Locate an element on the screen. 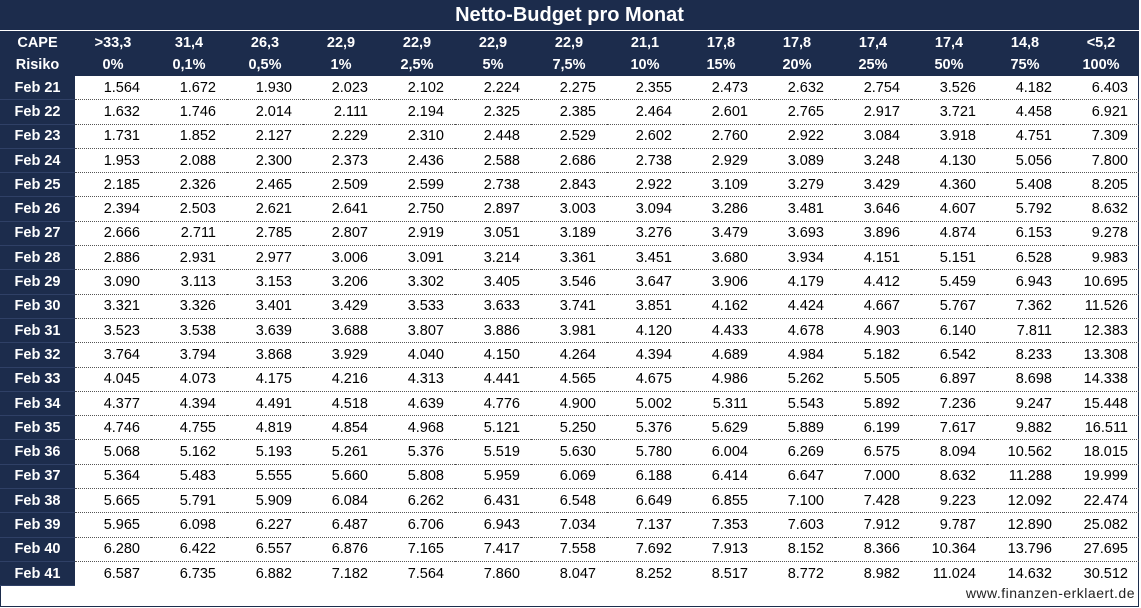 The image size is (1141, 608). table-cell: 2.111 is located at coordinates (341, 112).